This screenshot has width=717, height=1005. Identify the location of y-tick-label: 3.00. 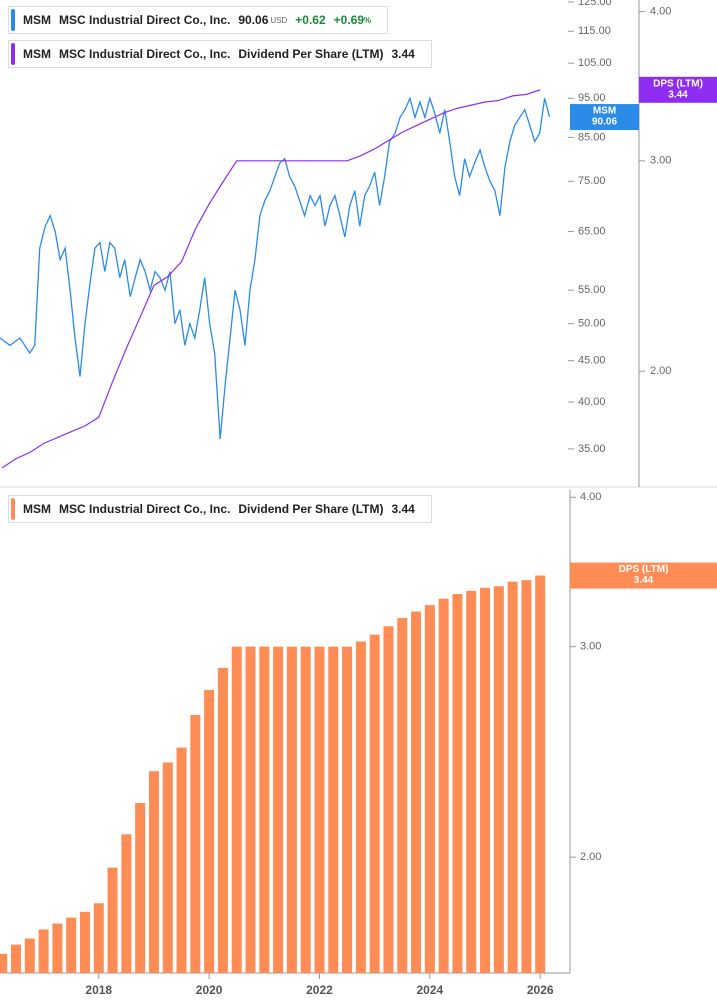
(590, 647).